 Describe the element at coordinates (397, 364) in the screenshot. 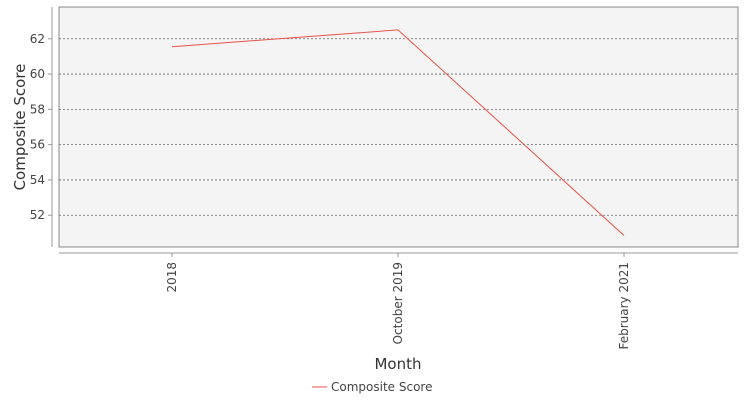

I see `x-axis-title: Month` at that location.